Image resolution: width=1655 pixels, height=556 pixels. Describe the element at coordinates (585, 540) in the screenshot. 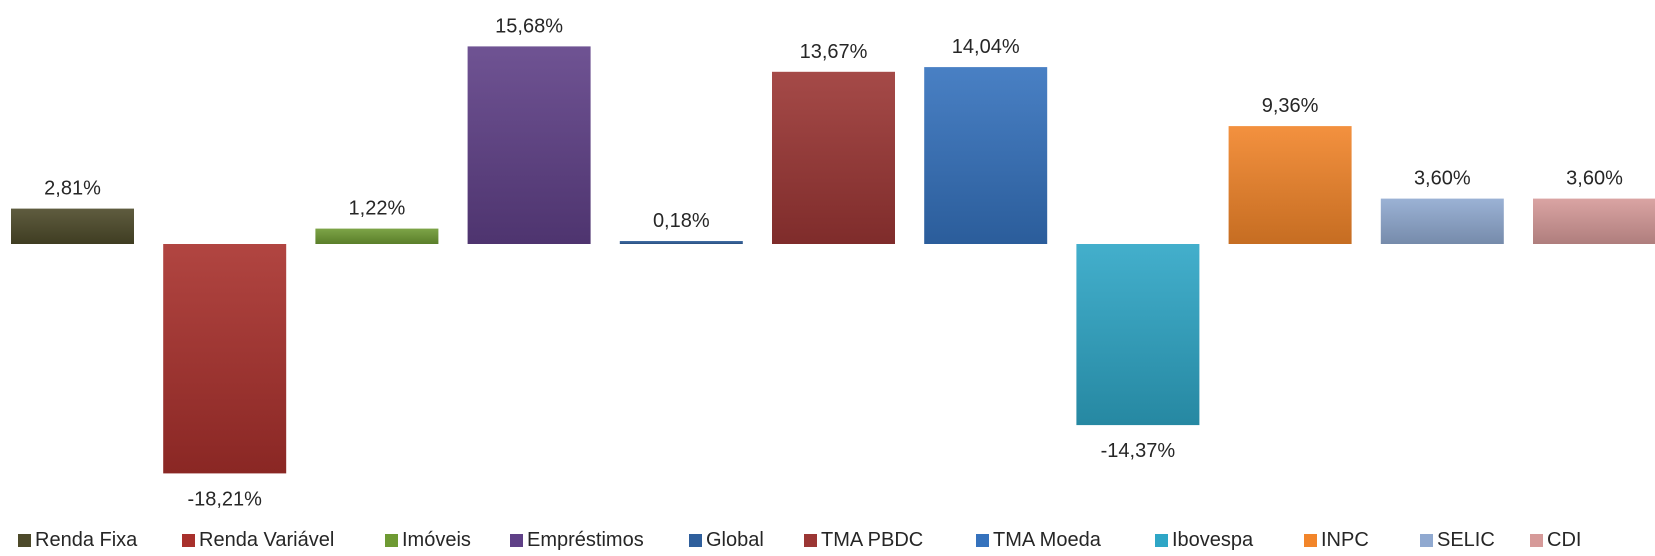

I see `legend-label: Empréstimos` at that location.